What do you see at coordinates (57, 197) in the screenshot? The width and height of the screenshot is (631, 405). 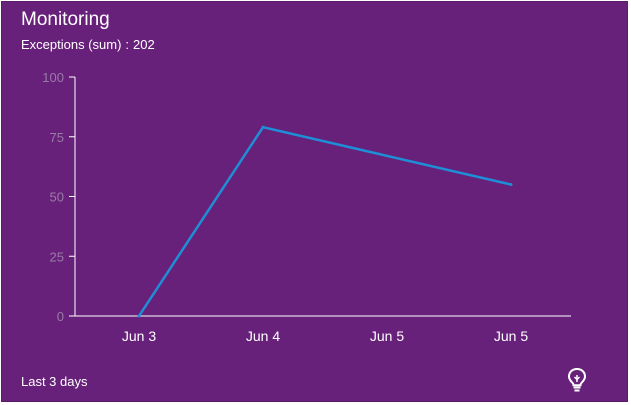 I see `y-tick-label: 50` at bounding box center [57, 197].